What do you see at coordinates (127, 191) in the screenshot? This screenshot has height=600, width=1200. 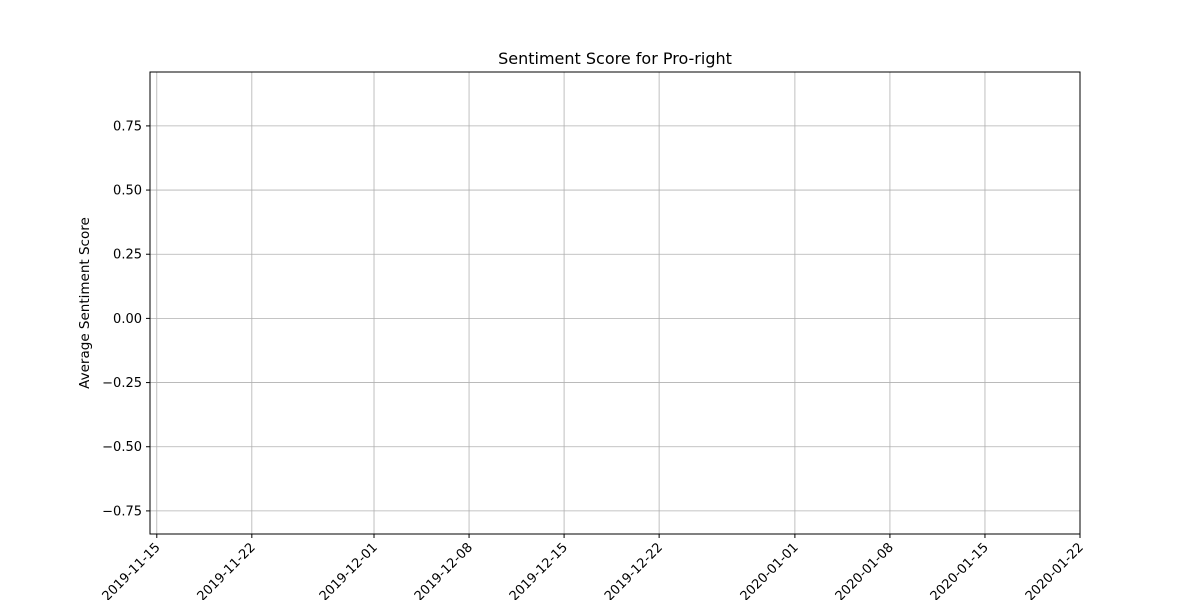 I see `y-tick-label: 0.50` at bounding box center [127, 191].